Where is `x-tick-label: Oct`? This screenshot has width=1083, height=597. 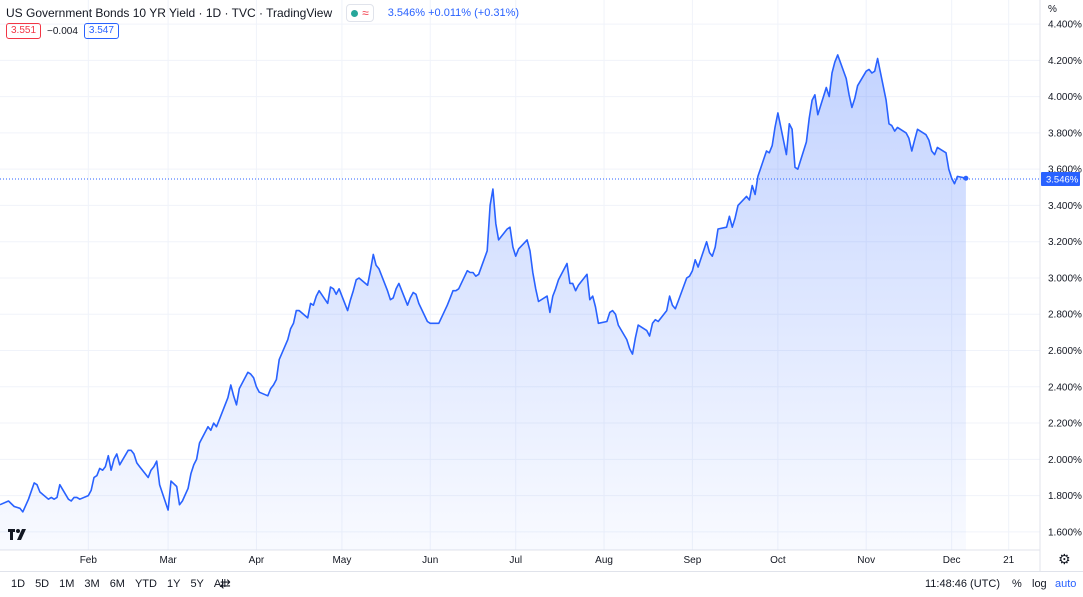 x-tick-label: Oct is located at coordinates (778, 560).